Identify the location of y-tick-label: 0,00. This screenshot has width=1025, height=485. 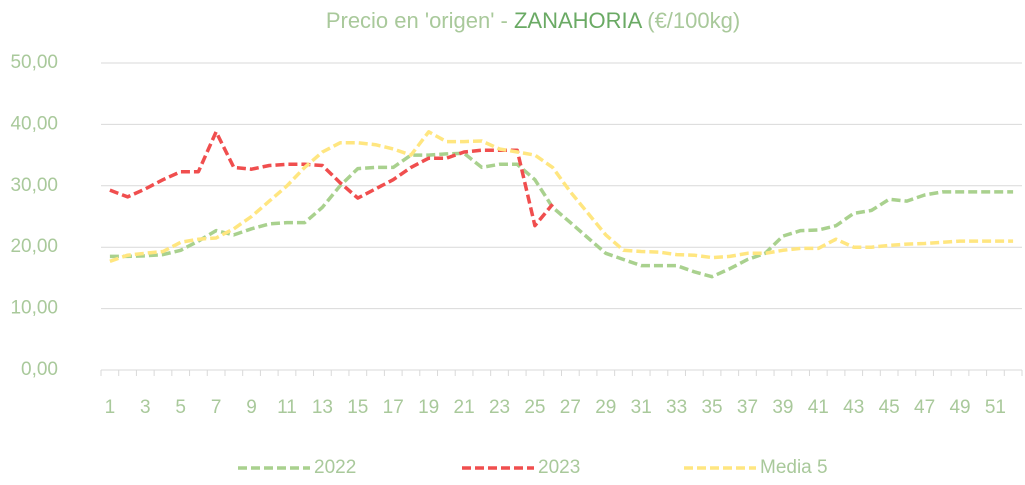
(39, 369).